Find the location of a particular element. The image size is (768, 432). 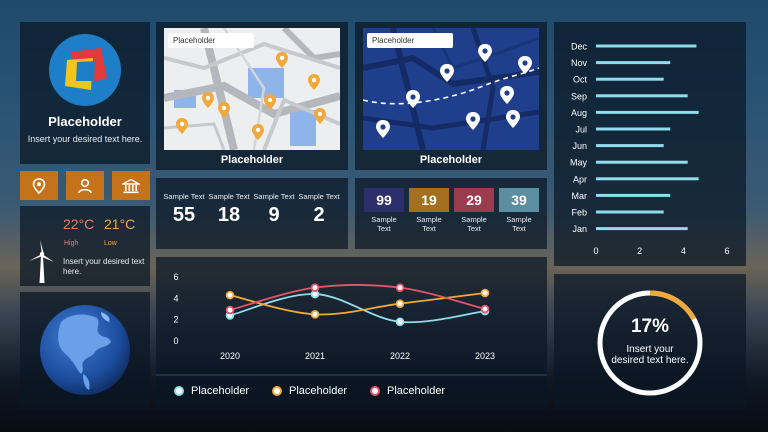

y-tick-label: Sep is located at coordinates (579, 96).